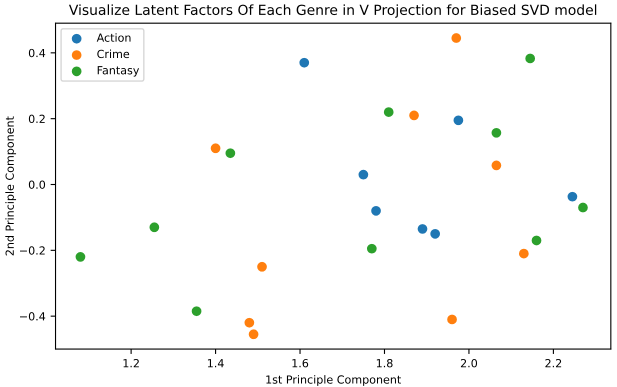  I want to click on x-axis-title: 1st Principle Component, so click(333, 380).